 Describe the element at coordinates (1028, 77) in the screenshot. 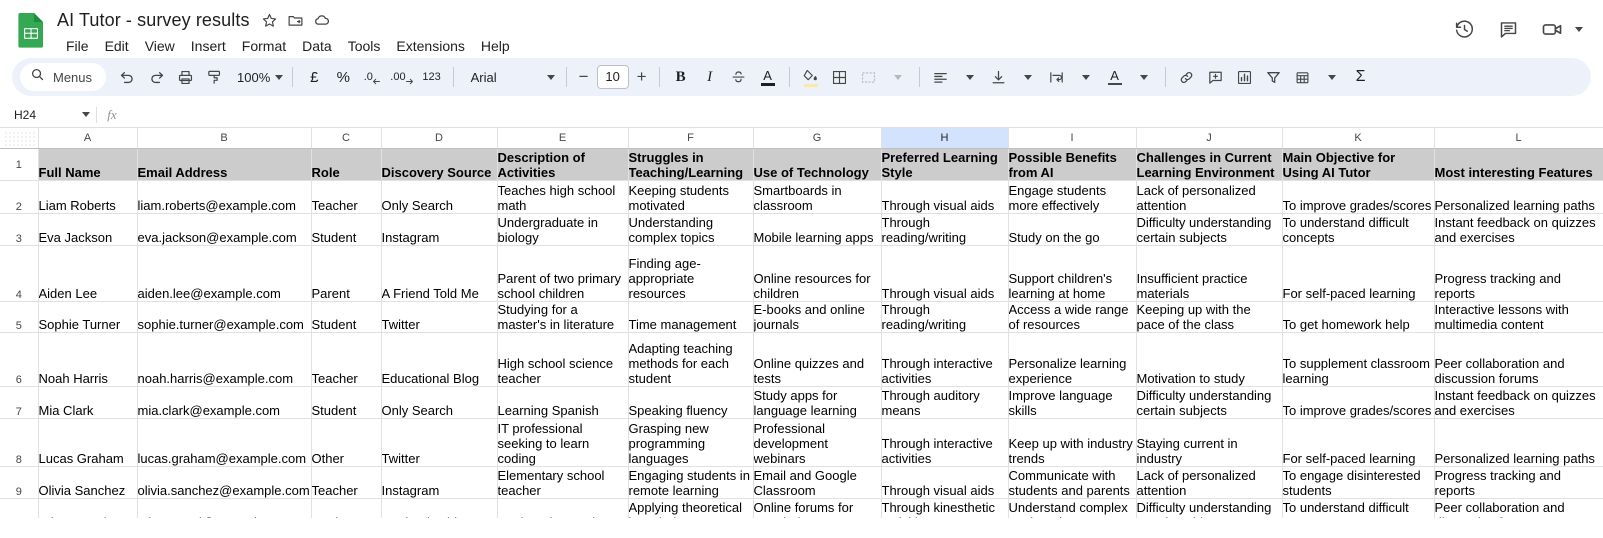

I see `vertical-align-caret` at that location.